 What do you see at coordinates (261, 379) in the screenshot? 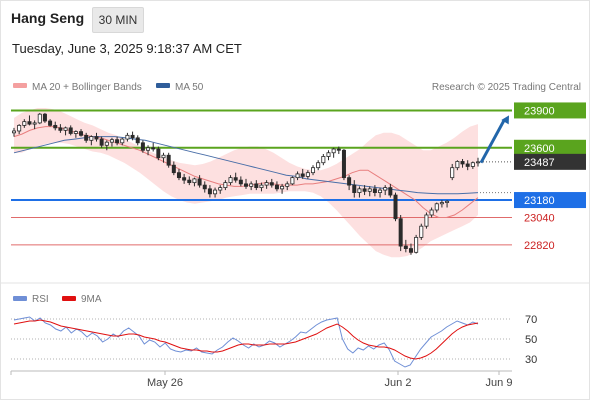
I see `x-axis: May 26 Jun 2 Jun 9` at bounding box center [261, 379].